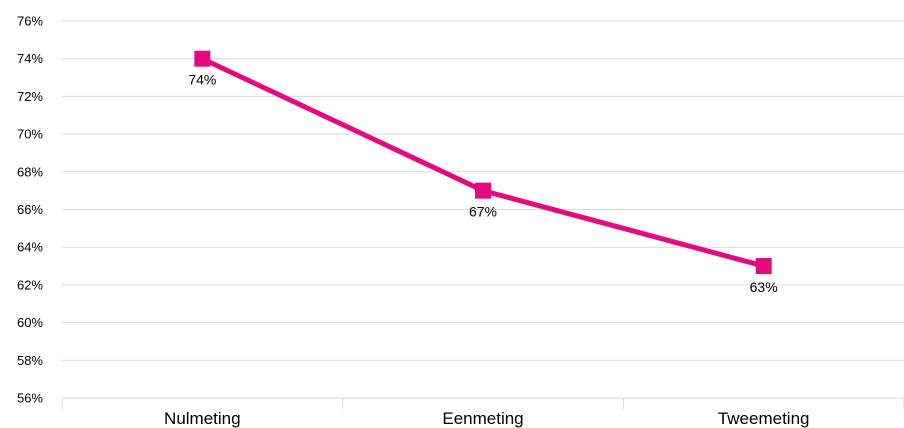  Describe the element at coordinates (764, 418) in the screenshot. I see `x-category-label: Tweemeting` at that location.